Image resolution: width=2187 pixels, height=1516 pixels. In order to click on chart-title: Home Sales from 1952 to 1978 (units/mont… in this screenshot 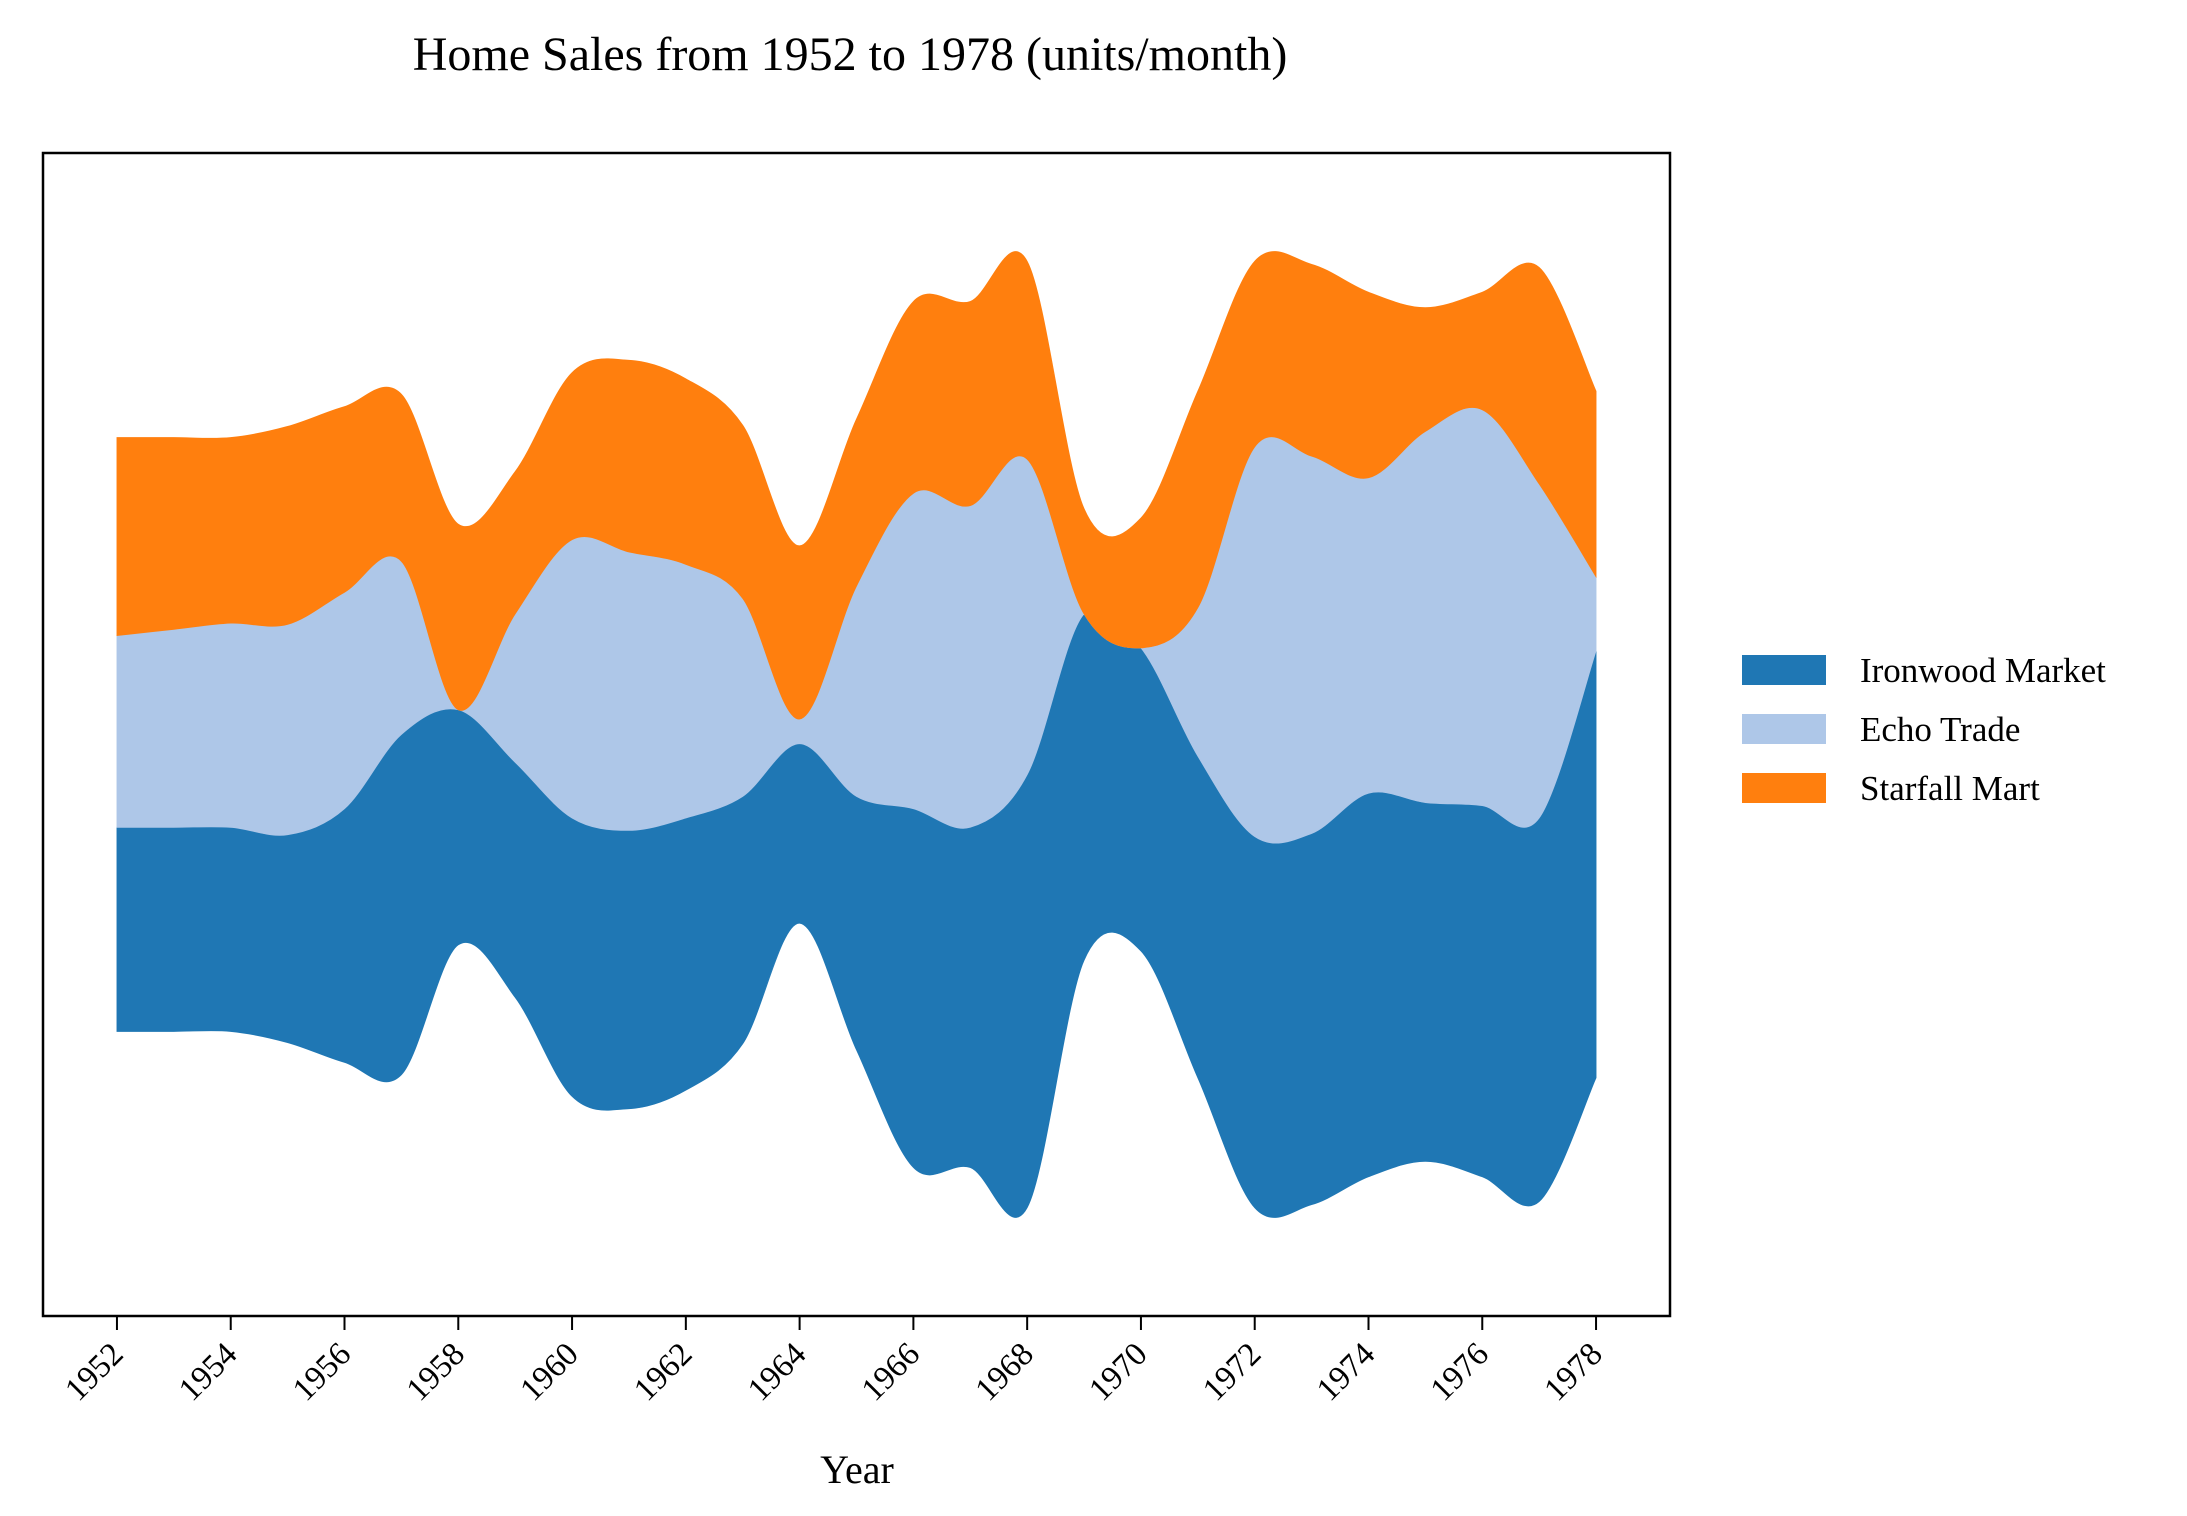, I will do `click(850, 54)`.